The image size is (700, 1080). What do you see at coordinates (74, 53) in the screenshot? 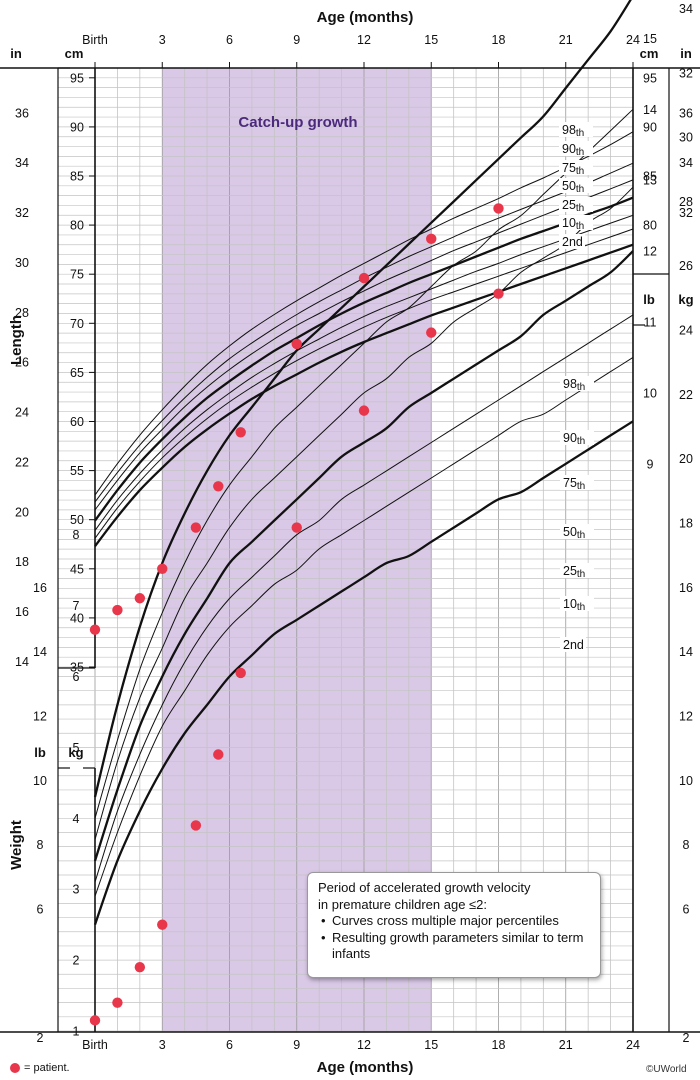
I see `length-unit-cm: cm` at bounding box center [74, 53].